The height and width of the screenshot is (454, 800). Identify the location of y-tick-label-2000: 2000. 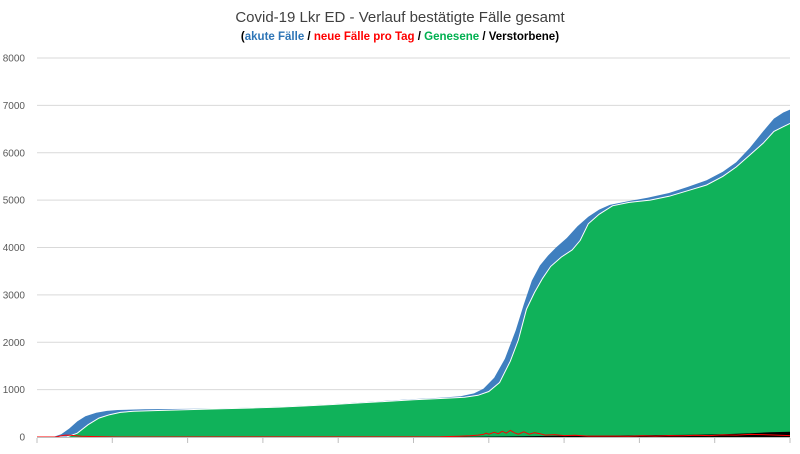
(14, 343).